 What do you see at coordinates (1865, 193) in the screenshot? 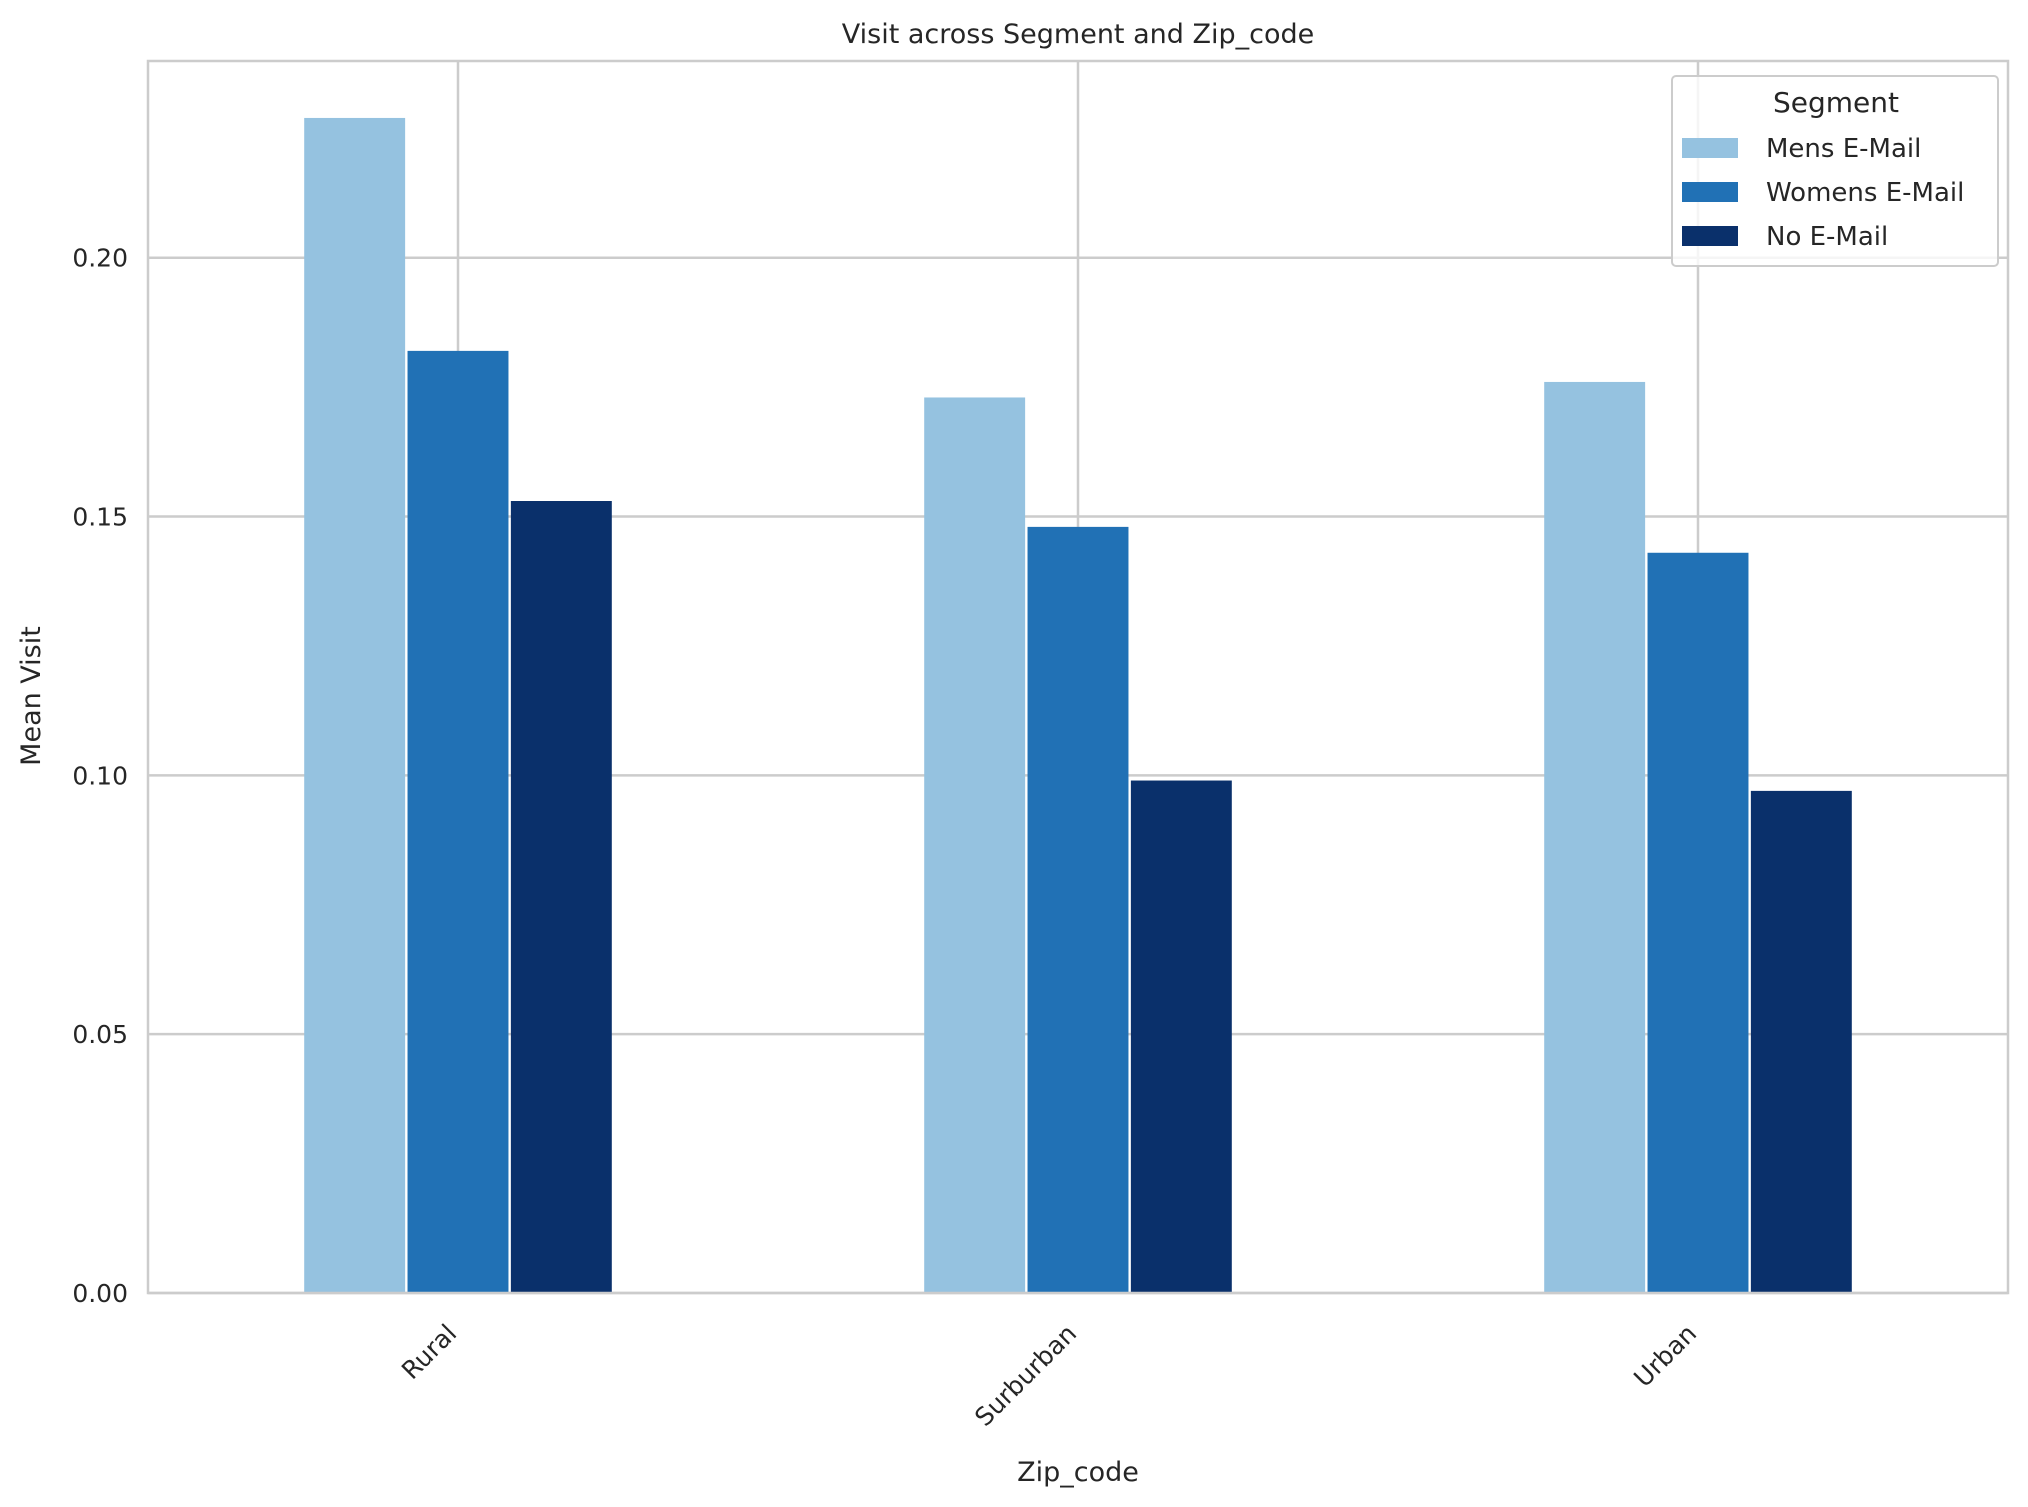
I see `legend-label: Womens E-Mail` at bounding box center [1865, 193].